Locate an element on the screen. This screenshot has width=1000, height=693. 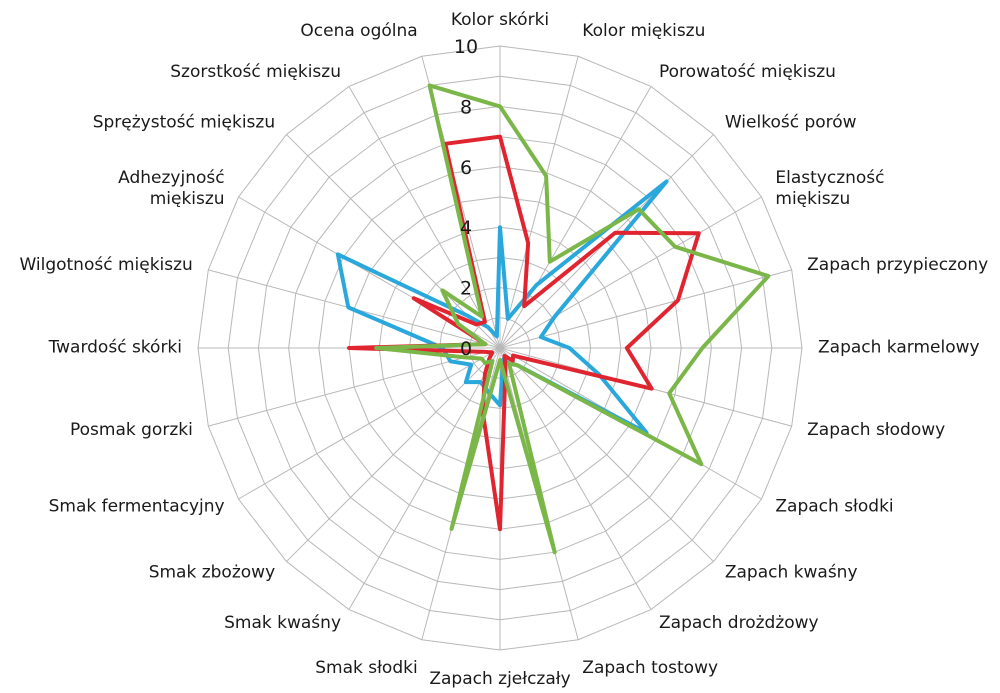
axis-label-line: Kolor skórki is located at coordinates (500, 20).